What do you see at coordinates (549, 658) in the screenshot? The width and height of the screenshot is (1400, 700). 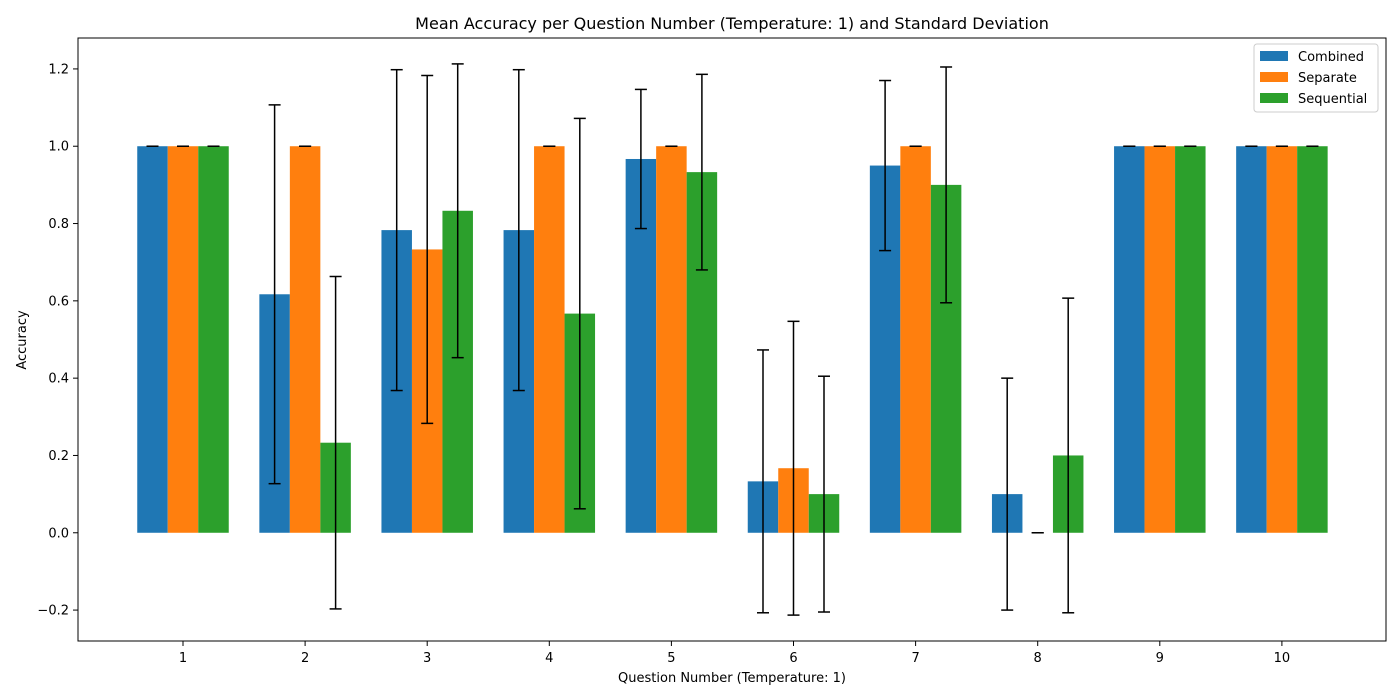 I see `x-tick-label: 4` at bounding box center [549, 658].